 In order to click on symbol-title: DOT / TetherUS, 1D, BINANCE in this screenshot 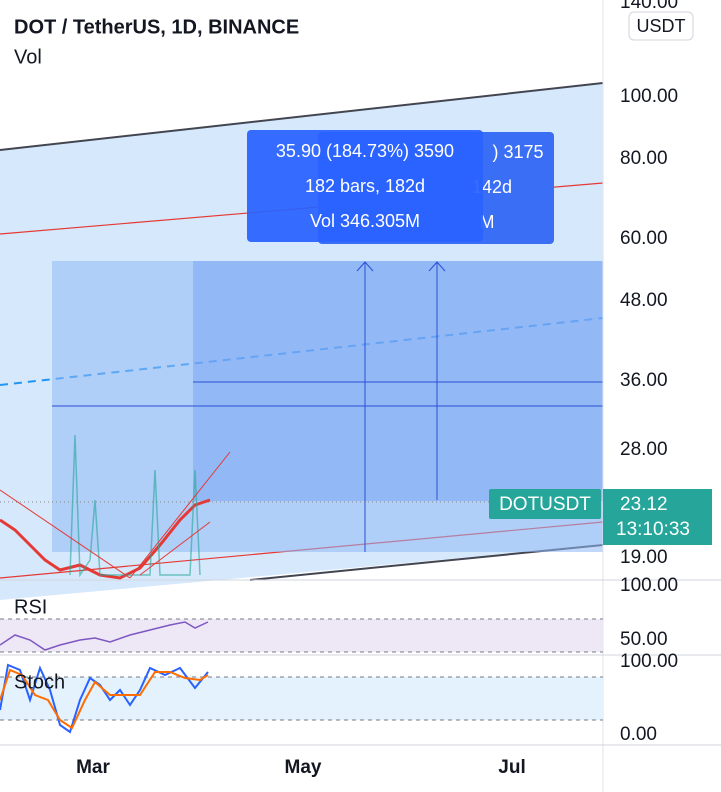, I will do `click(156, 27)`.